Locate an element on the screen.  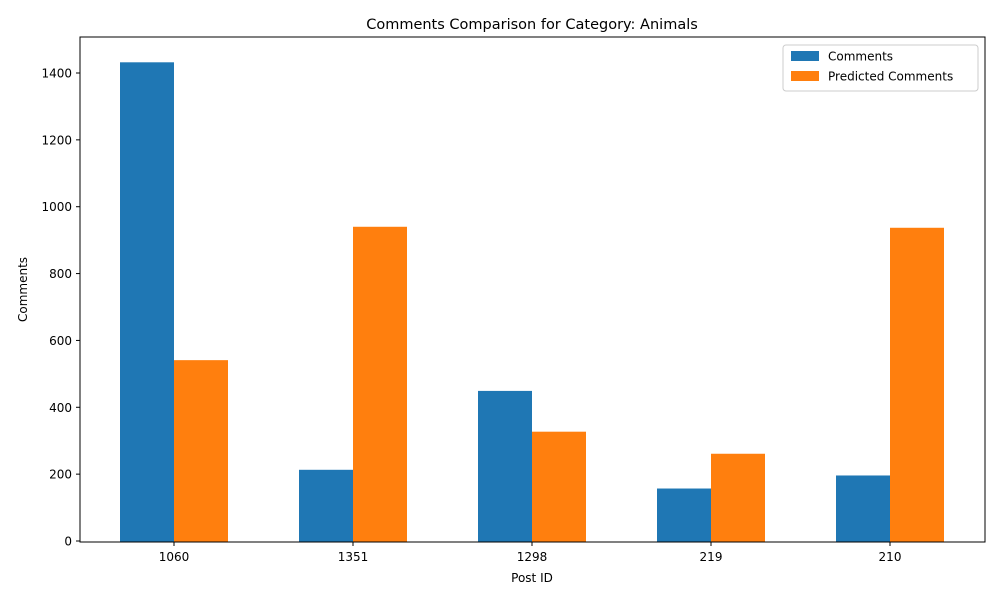
legend-swatch-predicted-comments is located at coordinates (805, 76).